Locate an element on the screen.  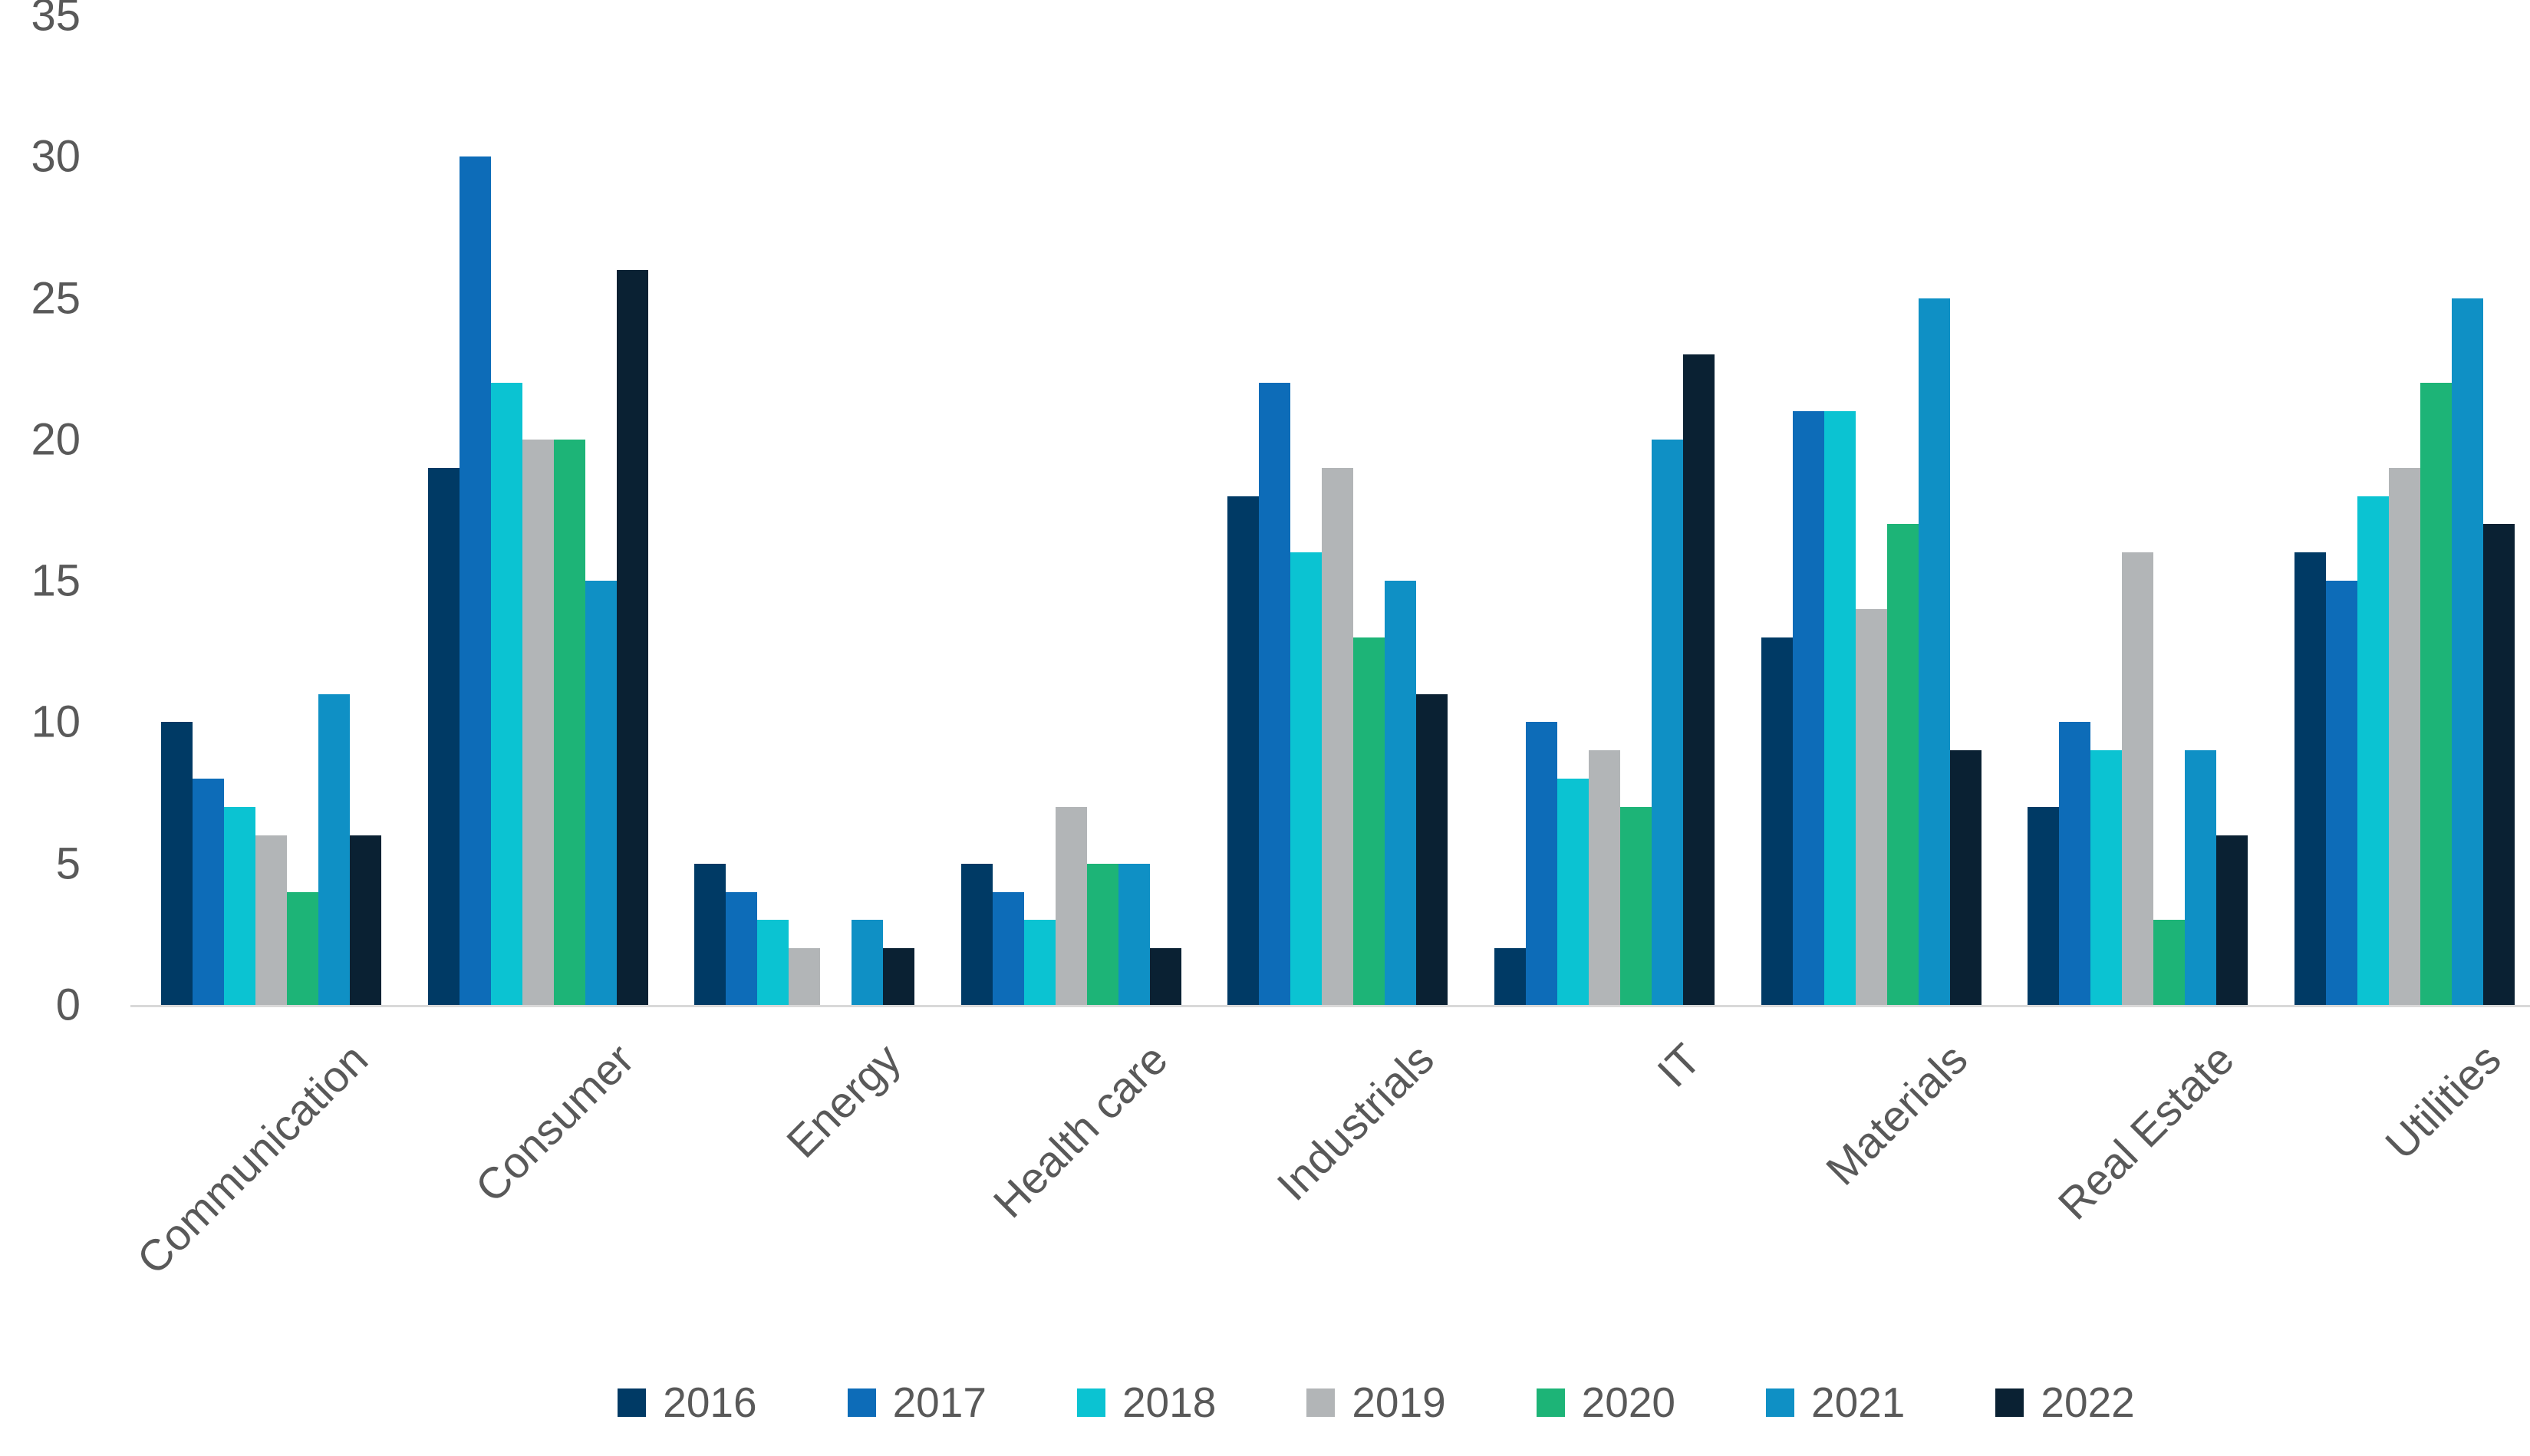
legend-item: 2021 is located at coordinates (1836, 1402).